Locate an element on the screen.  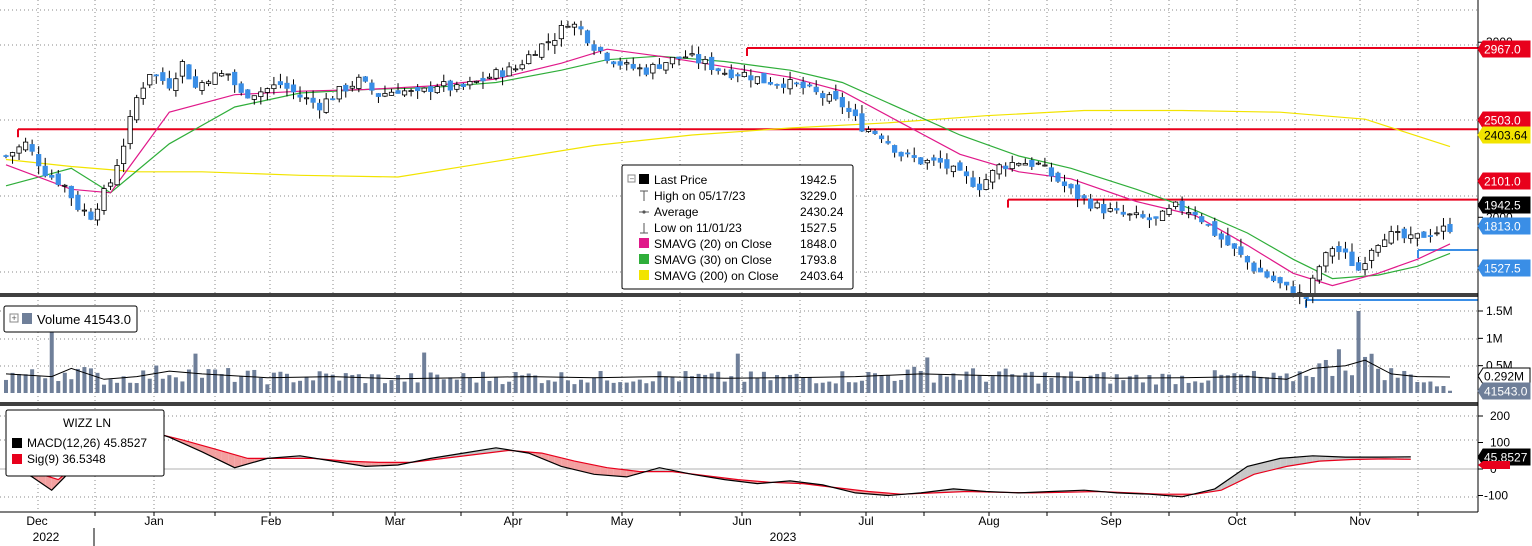
price-legend-label: SMAVG (20) on Close is located at coordinates (713, 244).